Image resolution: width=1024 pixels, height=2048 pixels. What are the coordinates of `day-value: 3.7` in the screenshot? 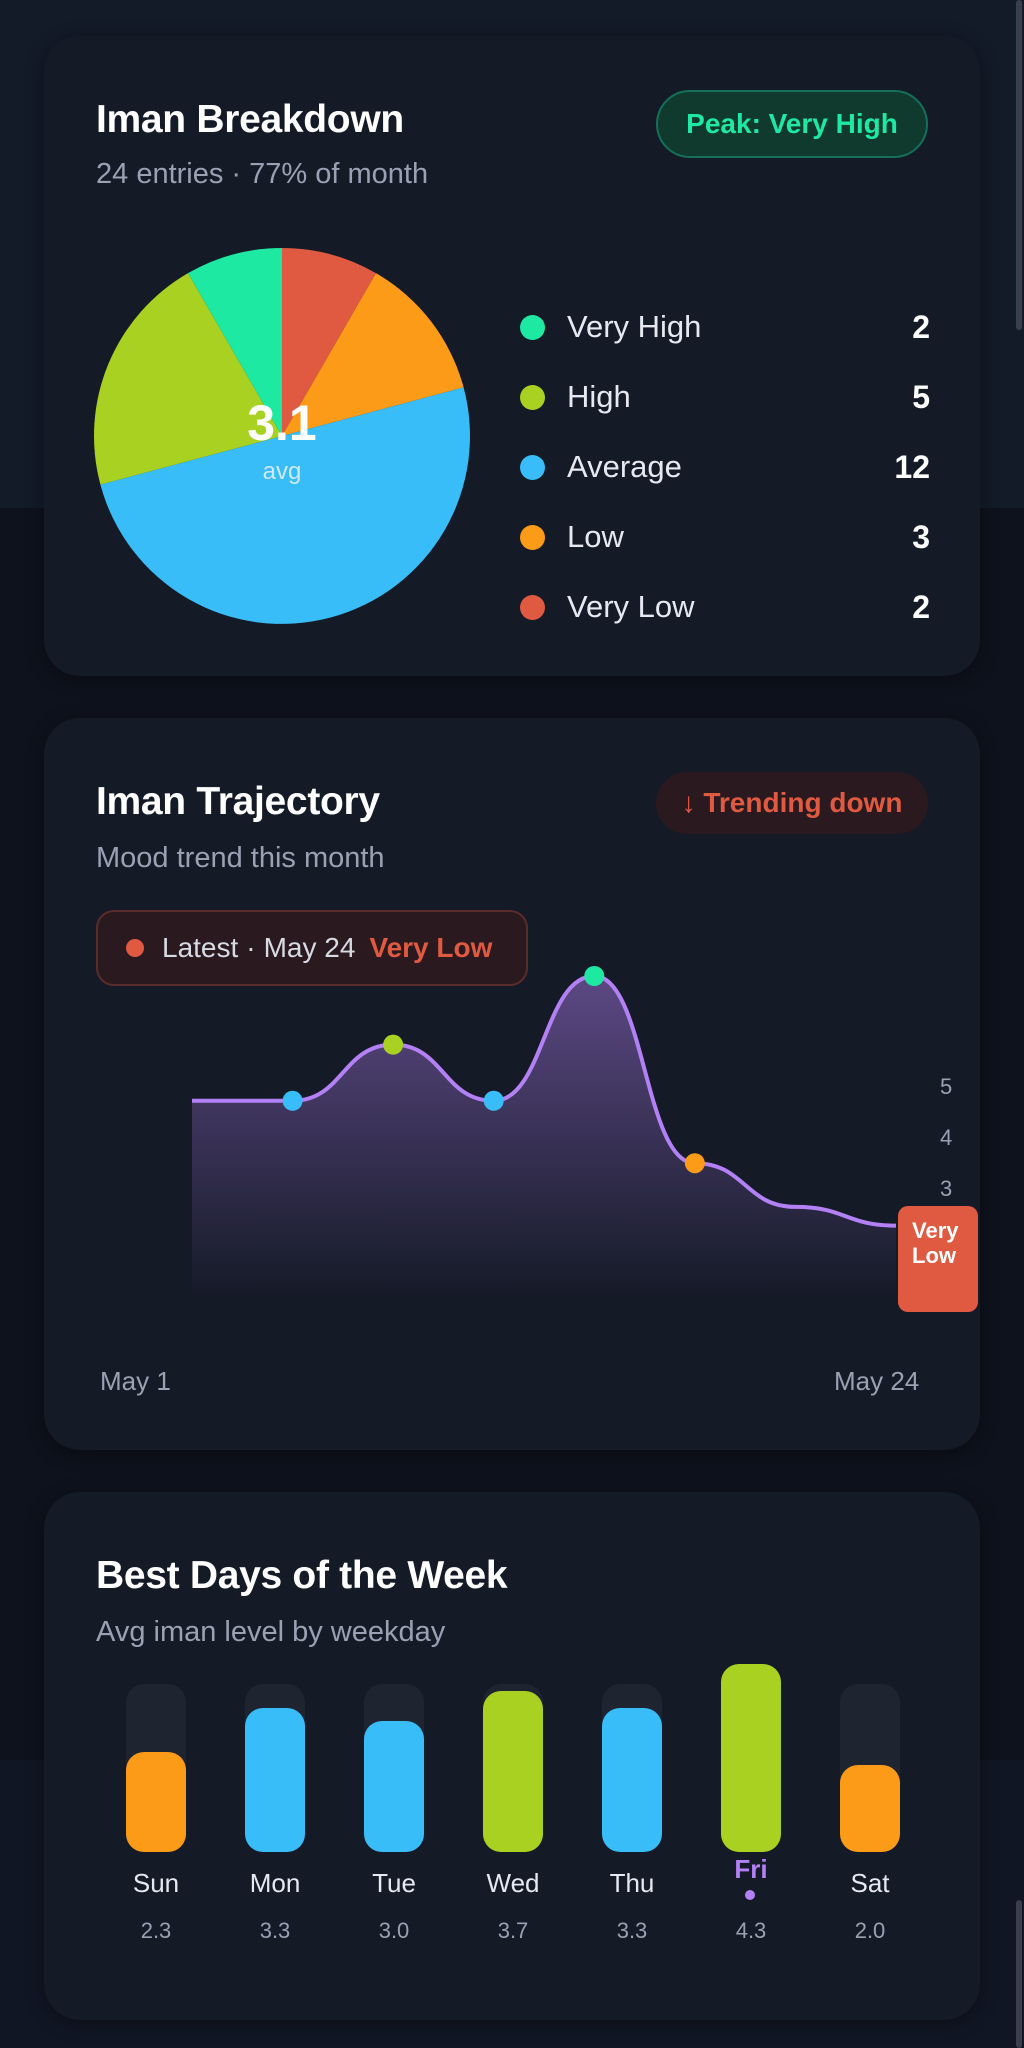 It's located at (513, 1930).